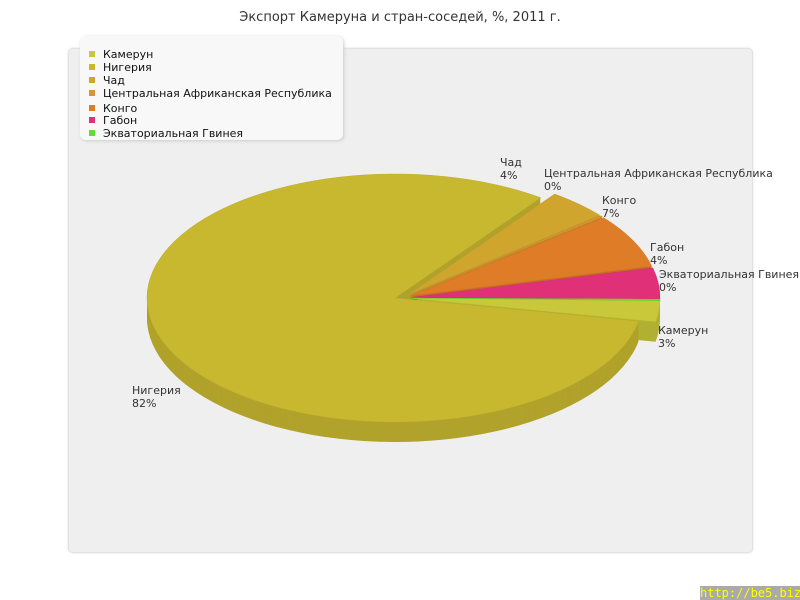  Describe the element at coordinates (683, 330) in the screenshot. I see `data-label-name: Камерун` at that location.